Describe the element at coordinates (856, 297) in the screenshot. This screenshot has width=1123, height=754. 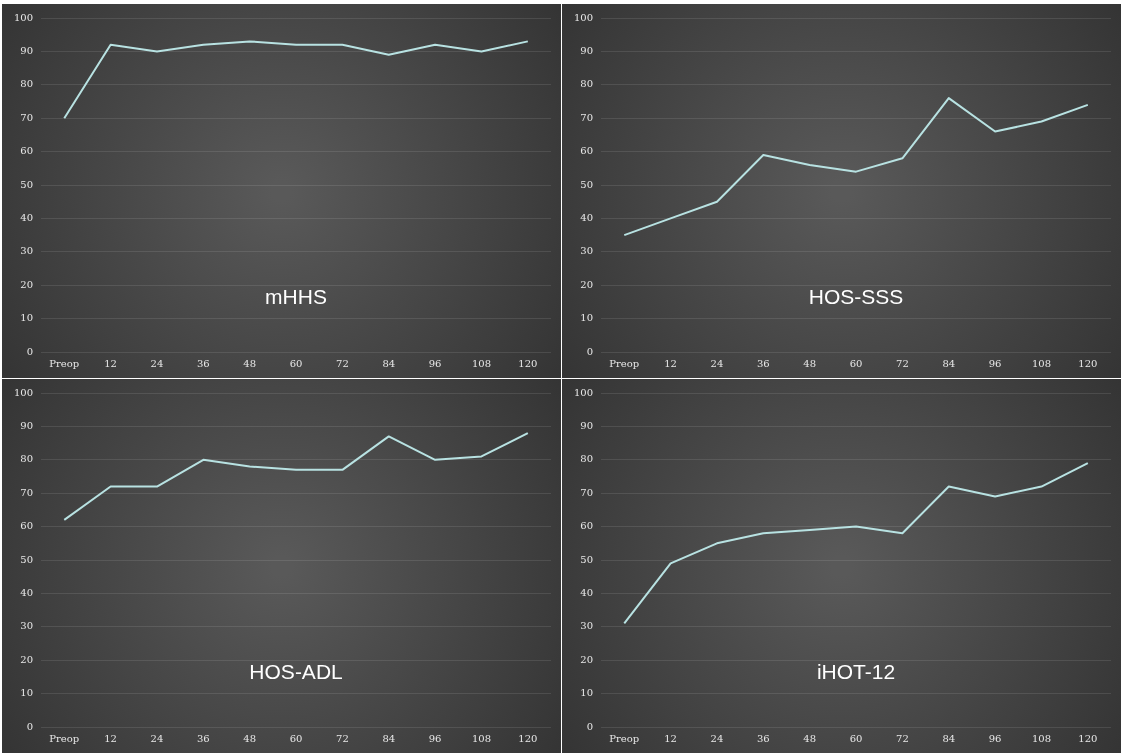
I see `text: HOS-SSS` at that location.